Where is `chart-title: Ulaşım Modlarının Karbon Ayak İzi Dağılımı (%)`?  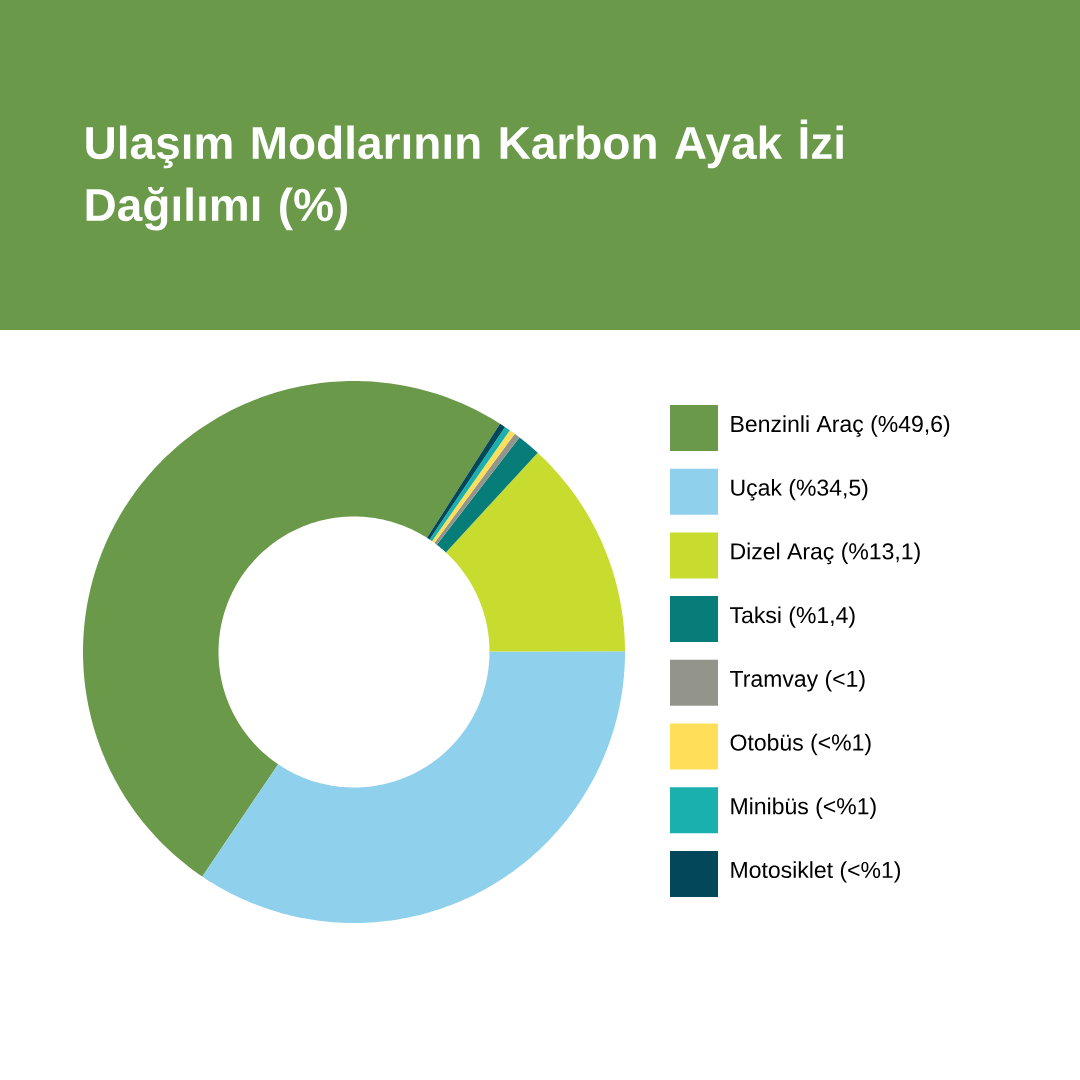 chart-title: Ulaşım Modlarının Karbon Ayak İzi Dağılımı (%) is located at coordinates (464, 175).